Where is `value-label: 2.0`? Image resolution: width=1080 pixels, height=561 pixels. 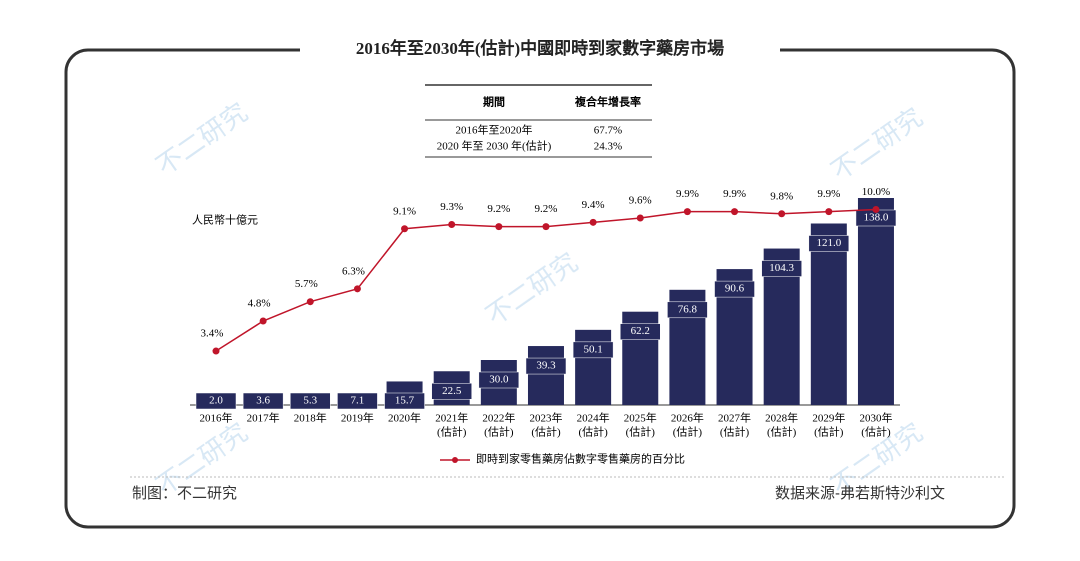
value-label: 2.0 is located at coordinates (216, 401).